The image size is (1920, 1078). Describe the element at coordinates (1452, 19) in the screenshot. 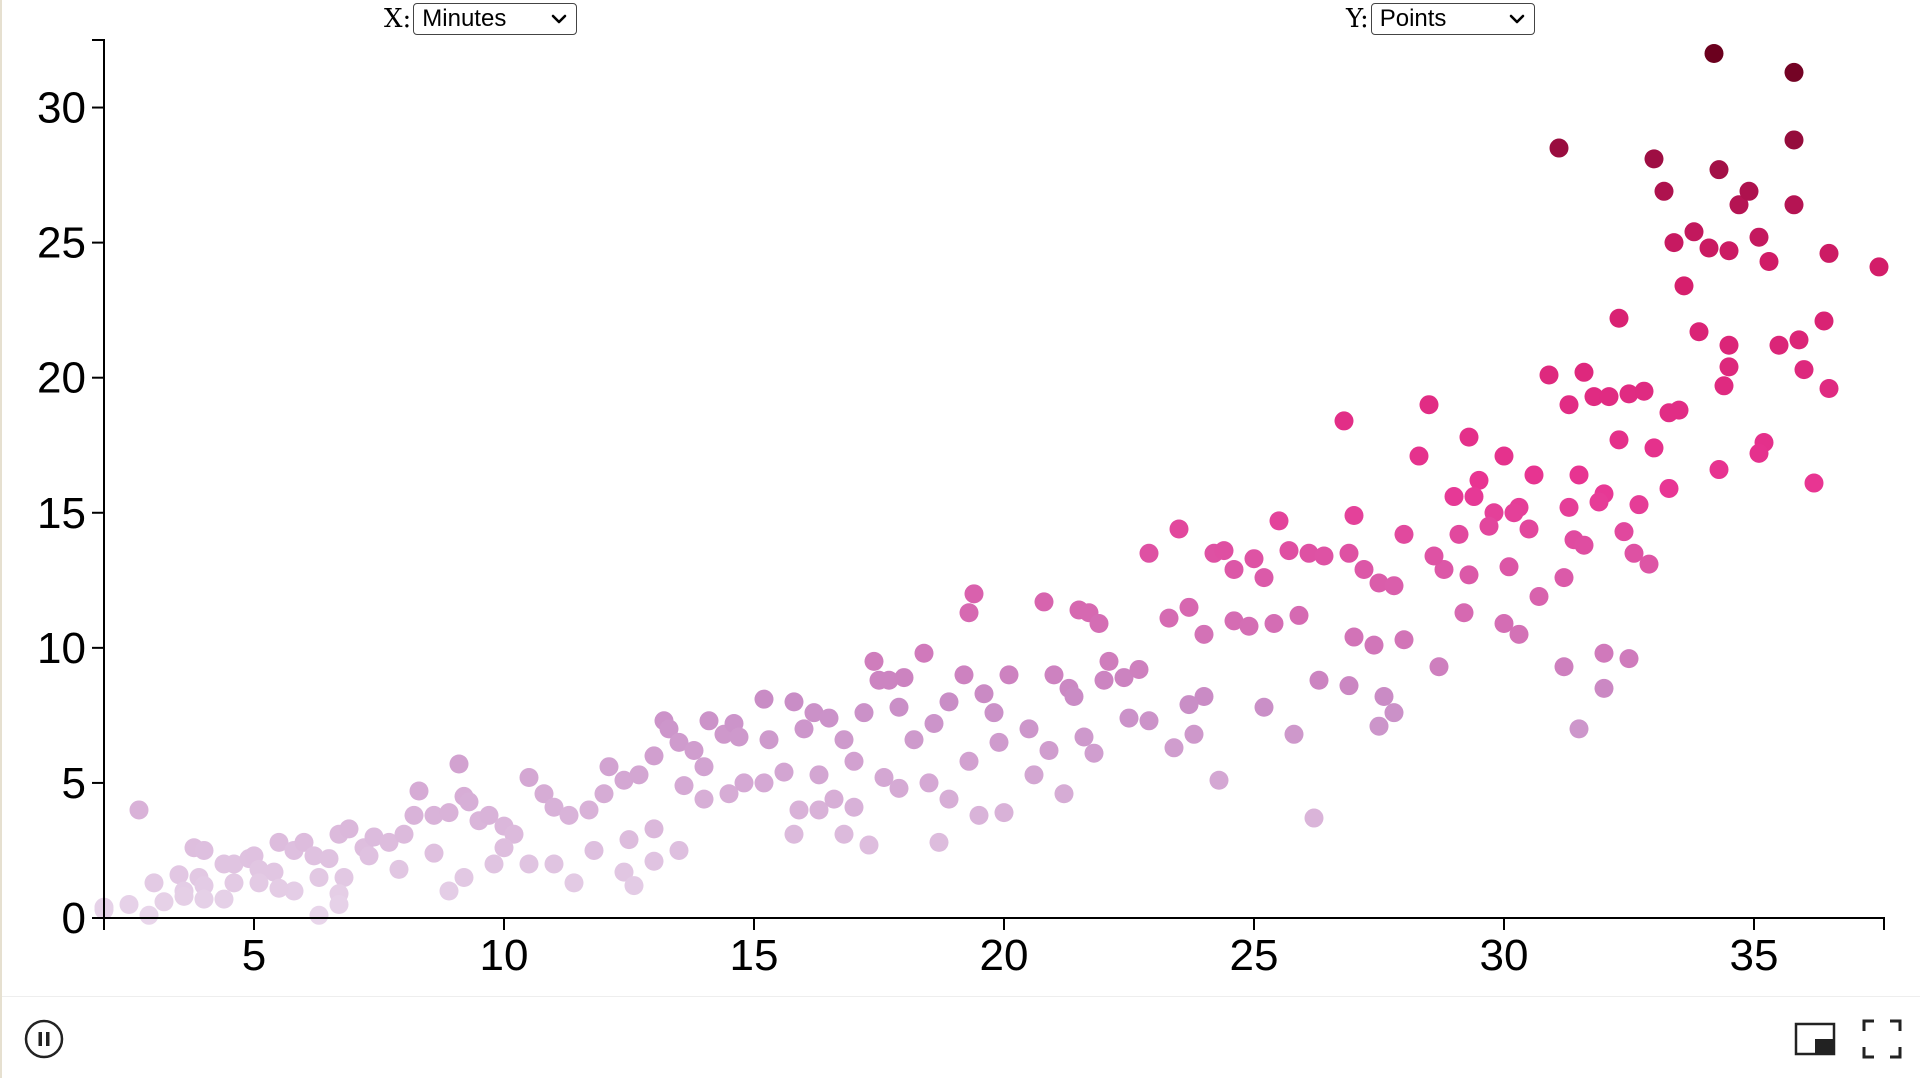

I see `y-axis-select: Points` at that location.